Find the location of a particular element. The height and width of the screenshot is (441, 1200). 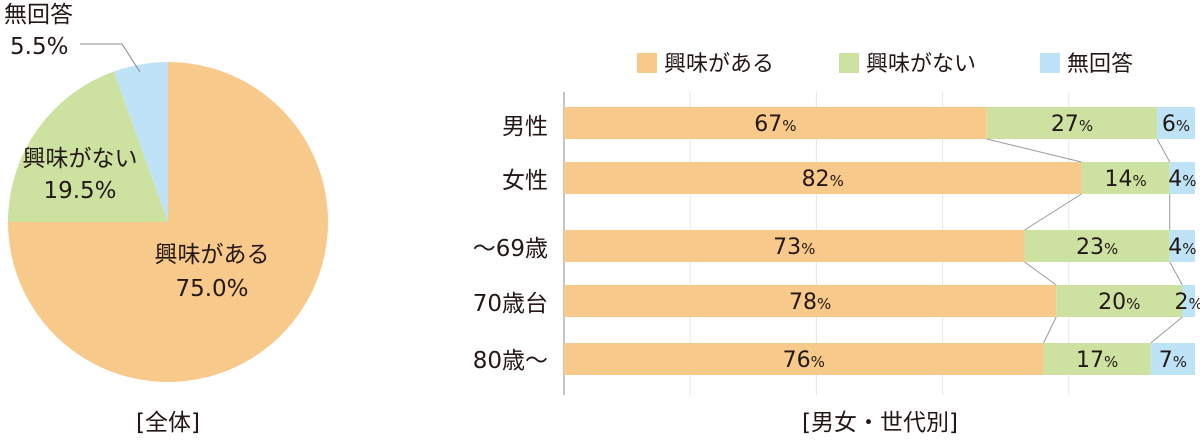

legend-label-no-answer: 無回答 is located at coordinates (1100, 64).